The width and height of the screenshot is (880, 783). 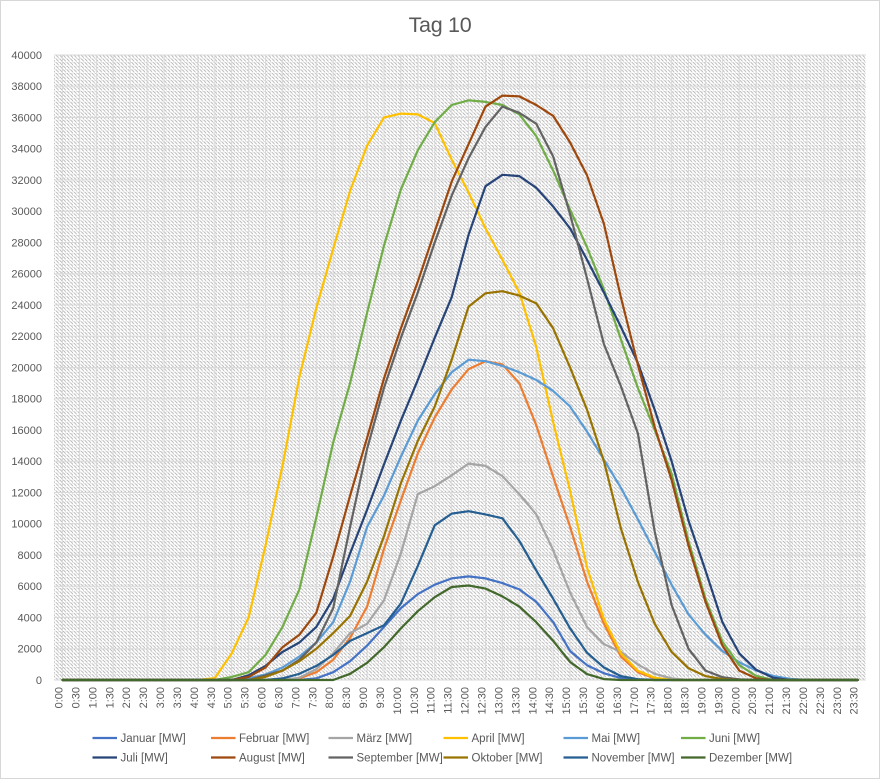 What do you see at coordinates (550, 701) in the screenshot?
I see `svg-text: 14:30` at bounding box center [550, 701].